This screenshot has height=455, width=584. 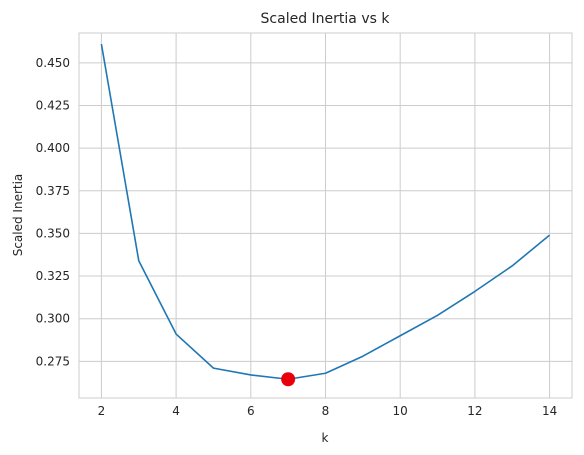 I want to click on y-tick-label: 0.300, so click(x=53, y=319).